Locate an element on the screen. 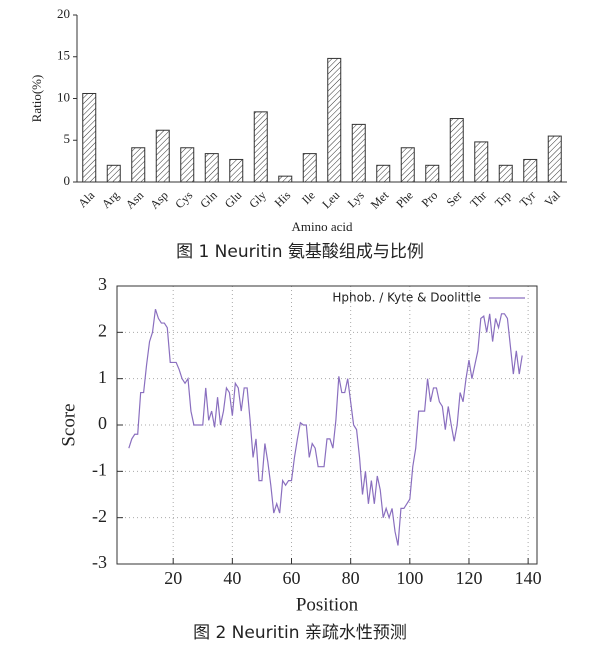 The image size is (600, 655). y-tick-label: 1 is located at coordinates (102, 377).